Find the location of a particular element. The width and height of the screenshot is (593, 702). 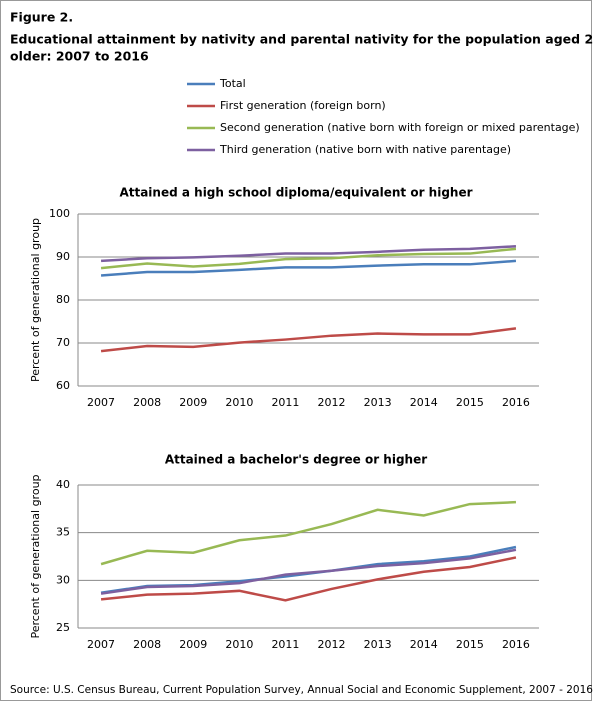

chart-title: Attained a bachelor's degree or higher is located at coordinates (296, 460).